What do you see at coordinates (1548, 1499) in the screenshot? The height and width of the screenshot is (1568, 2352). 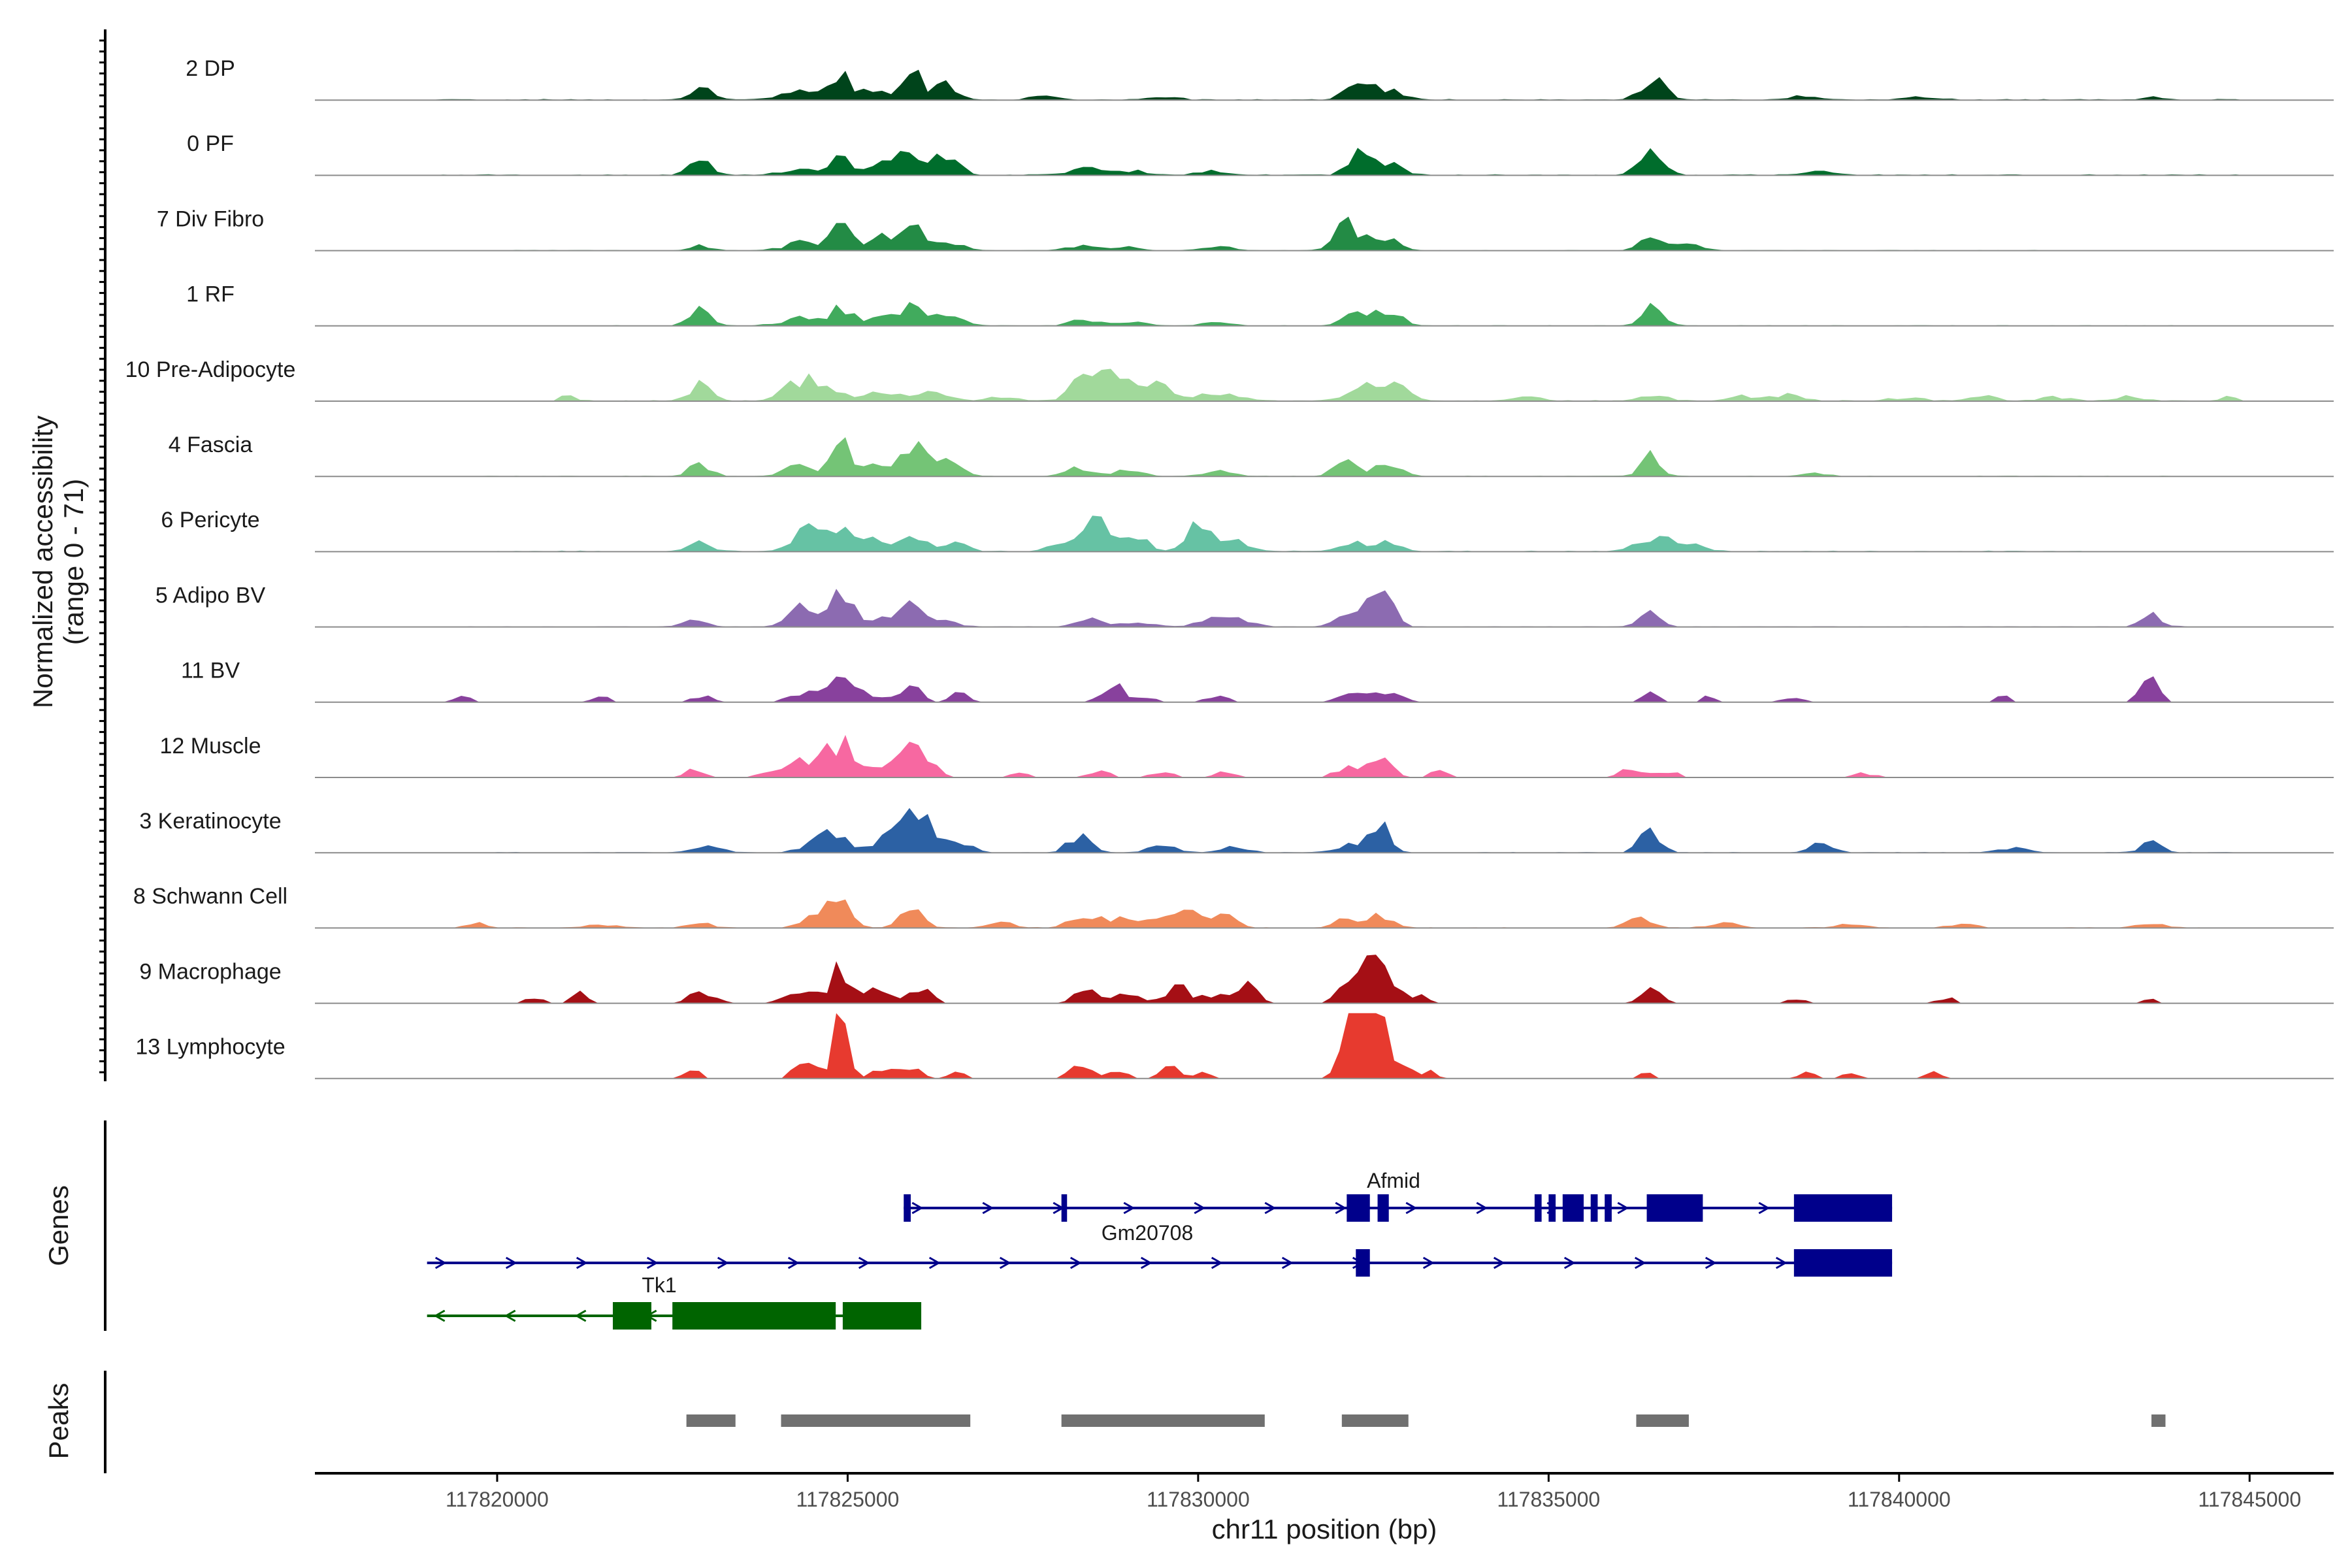 I see `x-tick-label: 117835000` at bounding box center [1548, 1499].